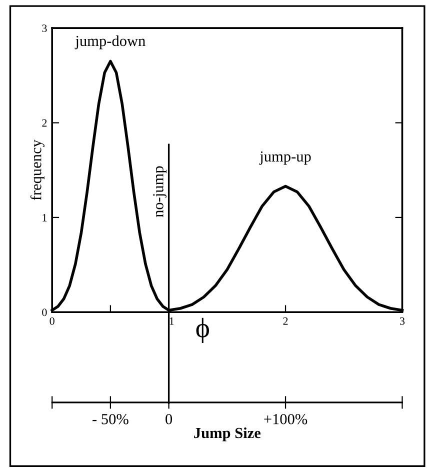 Image resolution: width=427 pixels, height=468 pixels. Describe the element at coordinates (44, 123) in the screenshot. I see `y-tick-label: 2` at that location.